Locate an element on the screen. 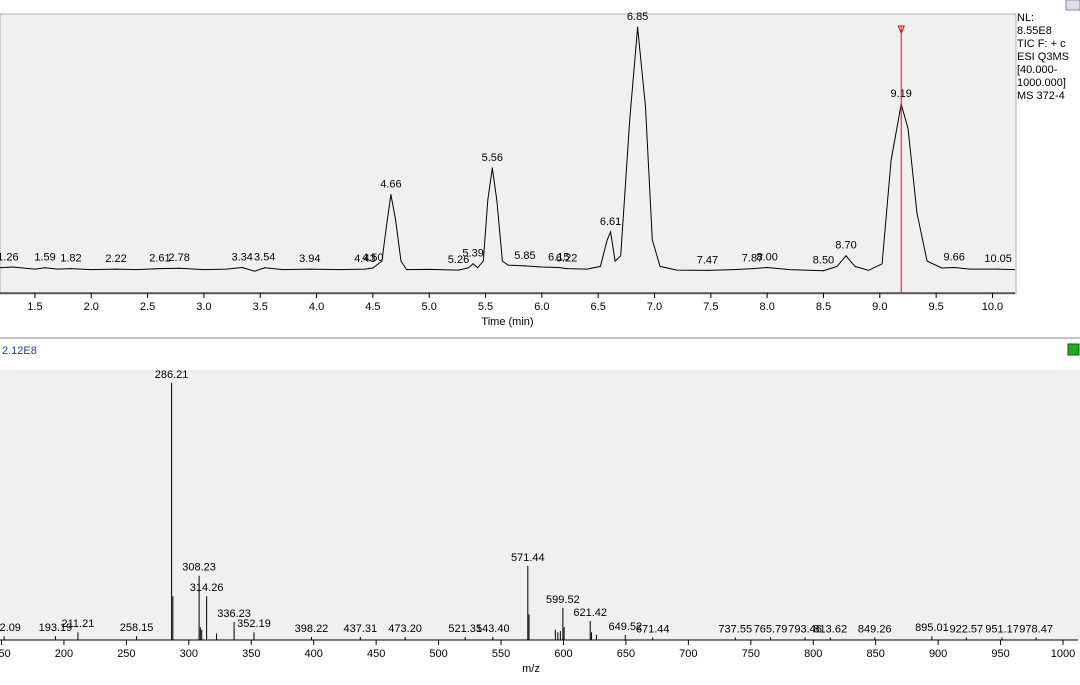 Image resolution: width=1080 pixels, height=685 pixels. peak-label: 599.52 is located at coordinates (563, 600).